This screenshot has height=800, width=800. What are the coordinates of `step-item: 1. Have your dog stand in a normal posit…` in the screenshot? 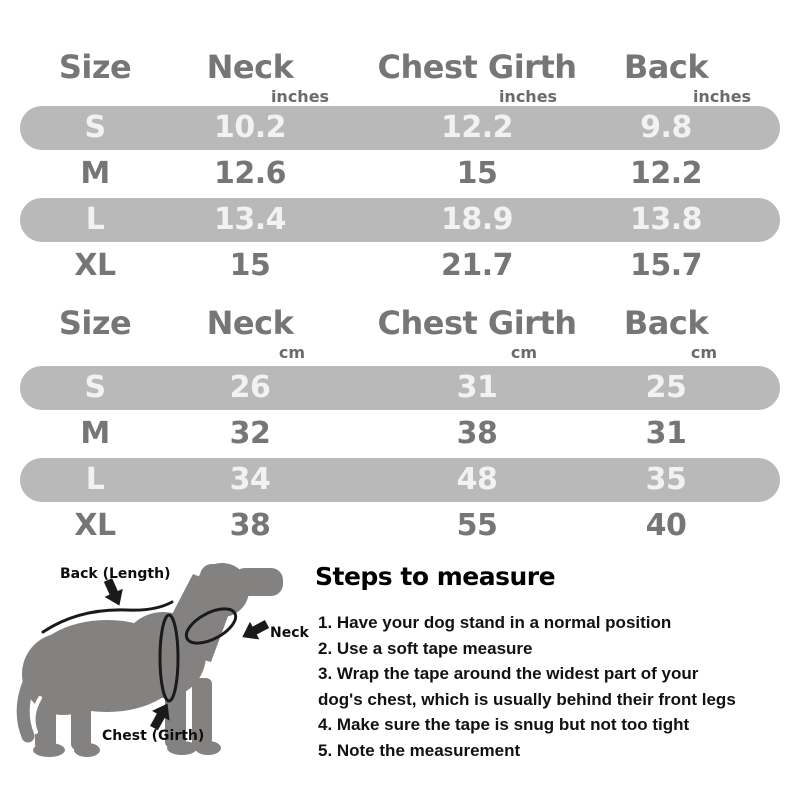 It's located at (495, 622).